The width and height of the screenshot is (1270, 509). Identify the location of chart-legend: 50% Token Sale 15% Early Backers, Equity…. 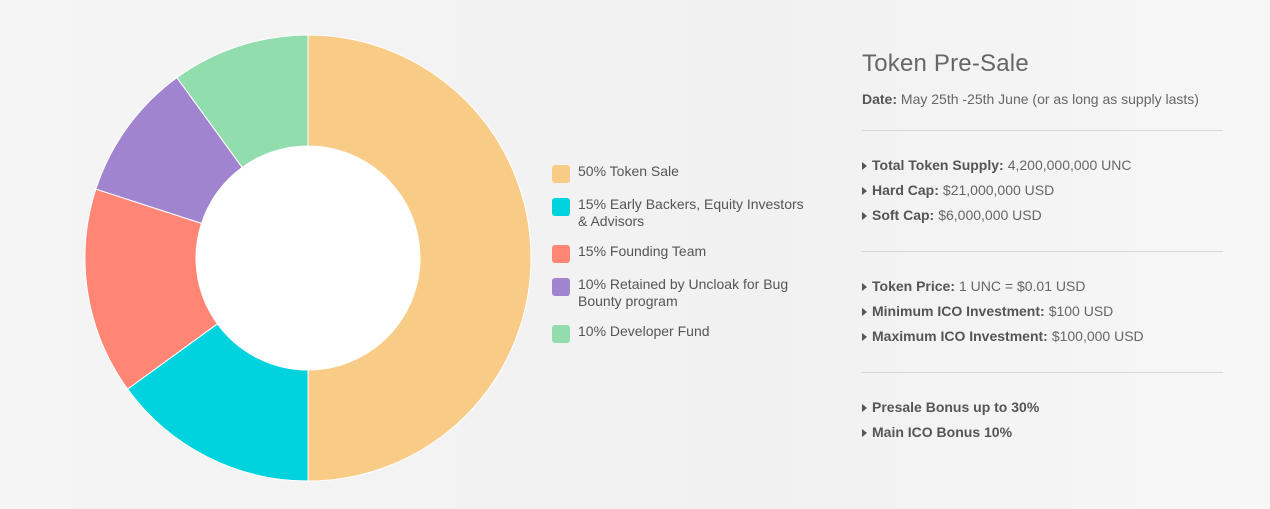
(687, 259).